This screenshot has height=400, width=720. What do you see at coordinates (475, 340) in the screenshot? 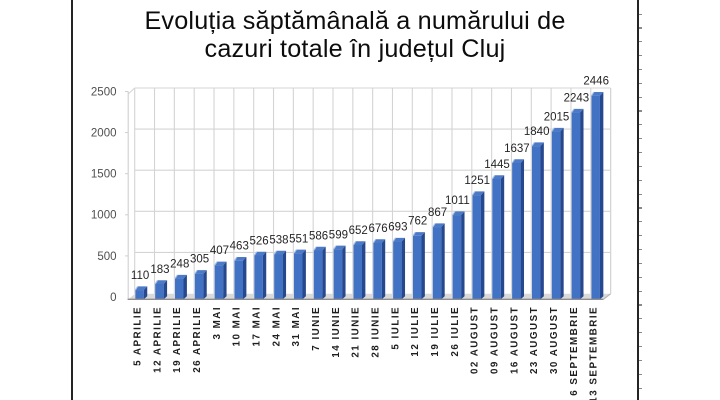
I see `svg-text: 02 AUGUST` at bounding box center [475, 340].